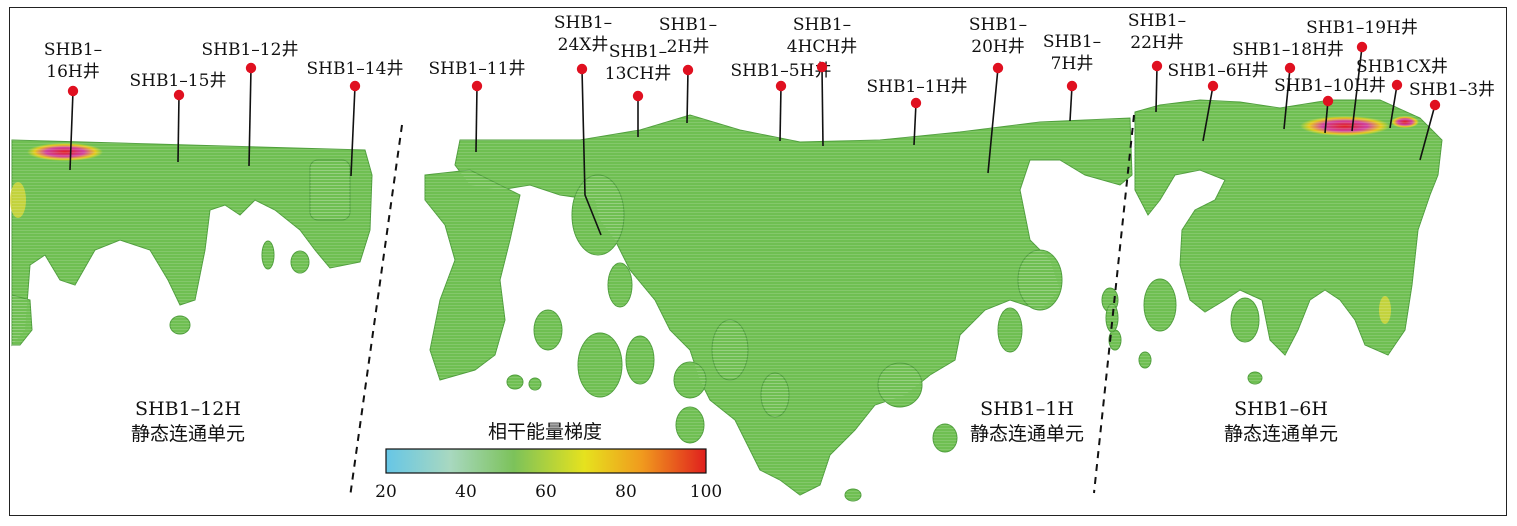  Describe the element at coordinates (1027, 421) in the screenshot. I see `unit-label-1H: SHB1–1H 静态连通单元` at that location.